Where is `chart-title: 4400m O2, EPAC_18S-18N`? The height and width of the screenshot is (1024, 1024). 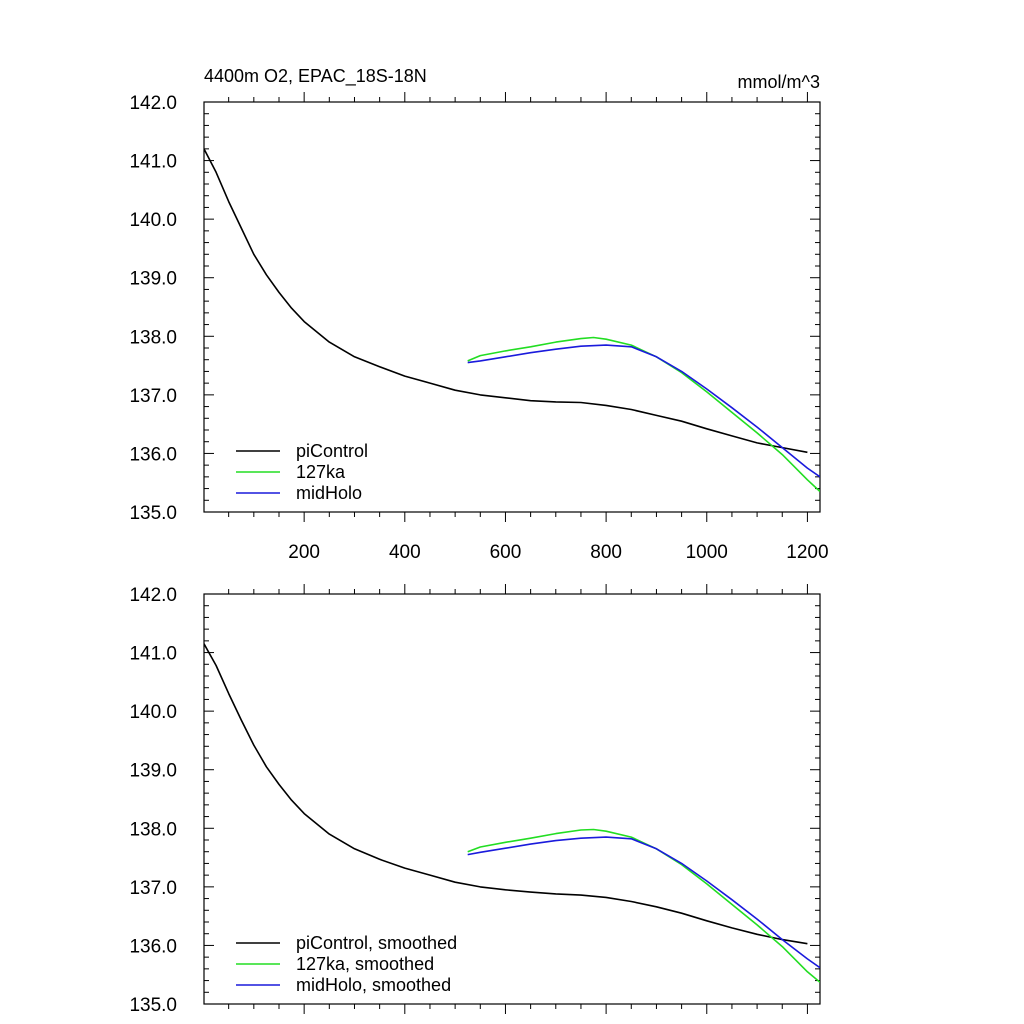 chart-title: 4400m O2, EPAC_18S-18N is located at coordinates (315, 76).